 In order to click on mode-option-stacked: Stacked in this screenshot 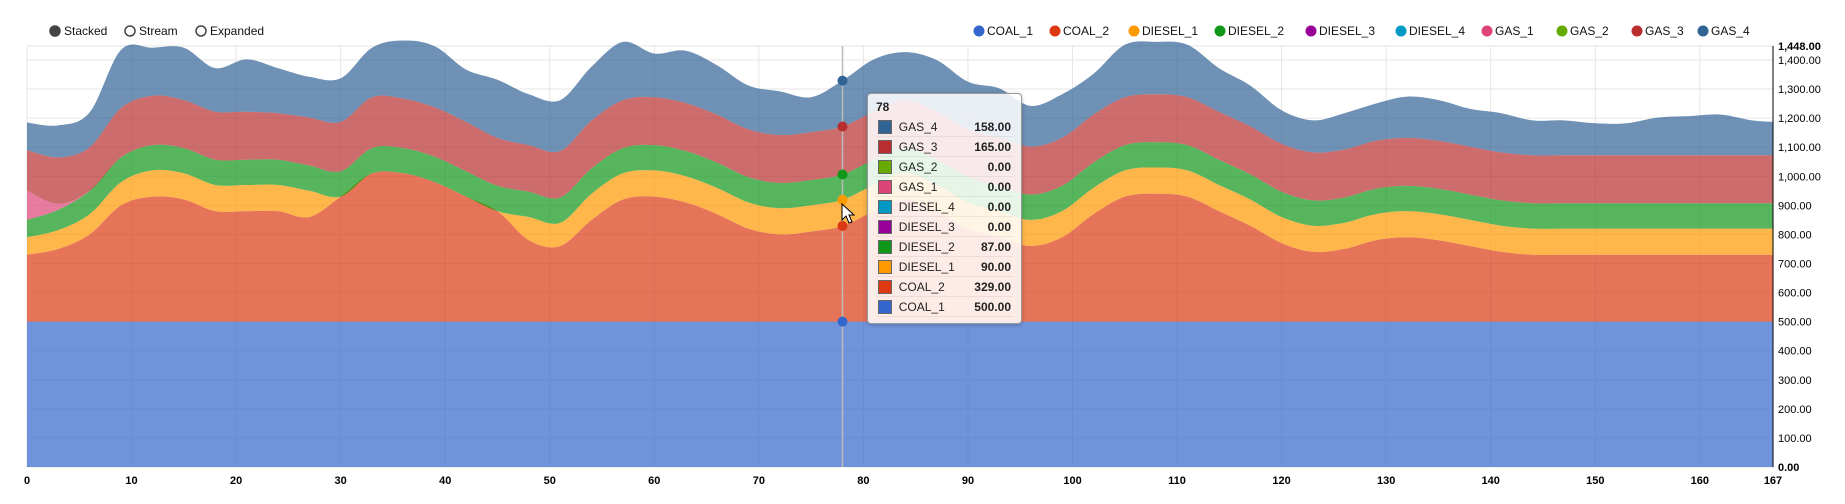, I will do `click(78, 31)`.